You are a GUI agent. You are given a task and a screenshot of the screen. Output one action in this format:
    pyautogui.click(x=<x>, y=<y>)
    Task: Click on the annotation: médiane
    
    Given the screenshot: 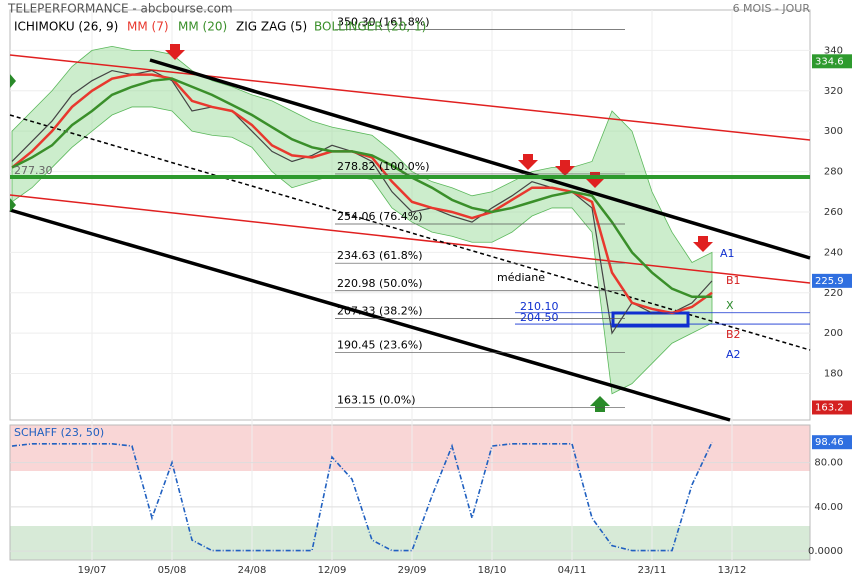 What is the action you would take?
    pyautogui.click(x=521, y=277)
    